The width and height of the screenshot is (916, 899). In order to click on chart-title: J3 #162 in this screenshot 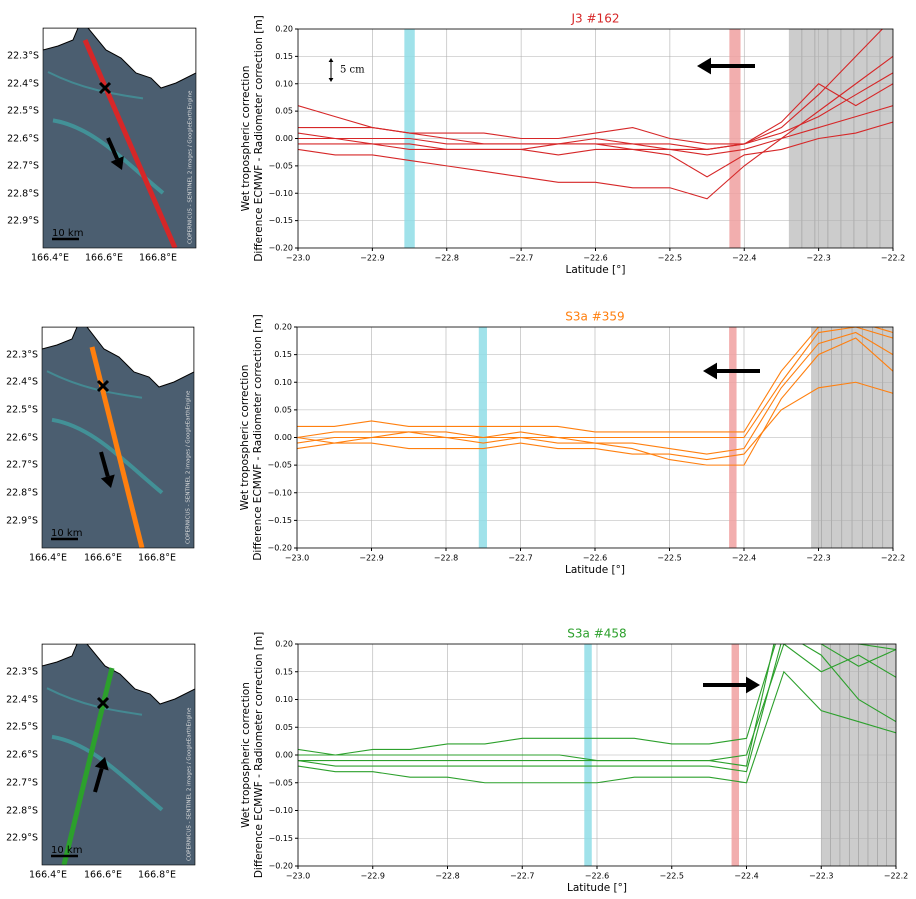, I will do `click(595, 19)`.